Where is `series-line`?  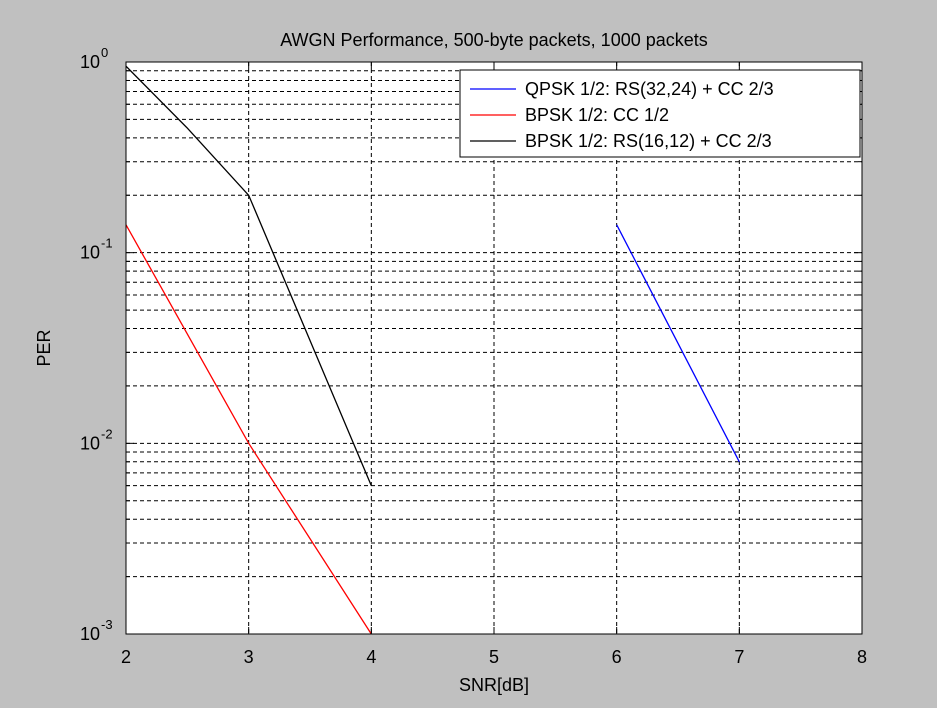 series-line is located at coordinates (678, 343).